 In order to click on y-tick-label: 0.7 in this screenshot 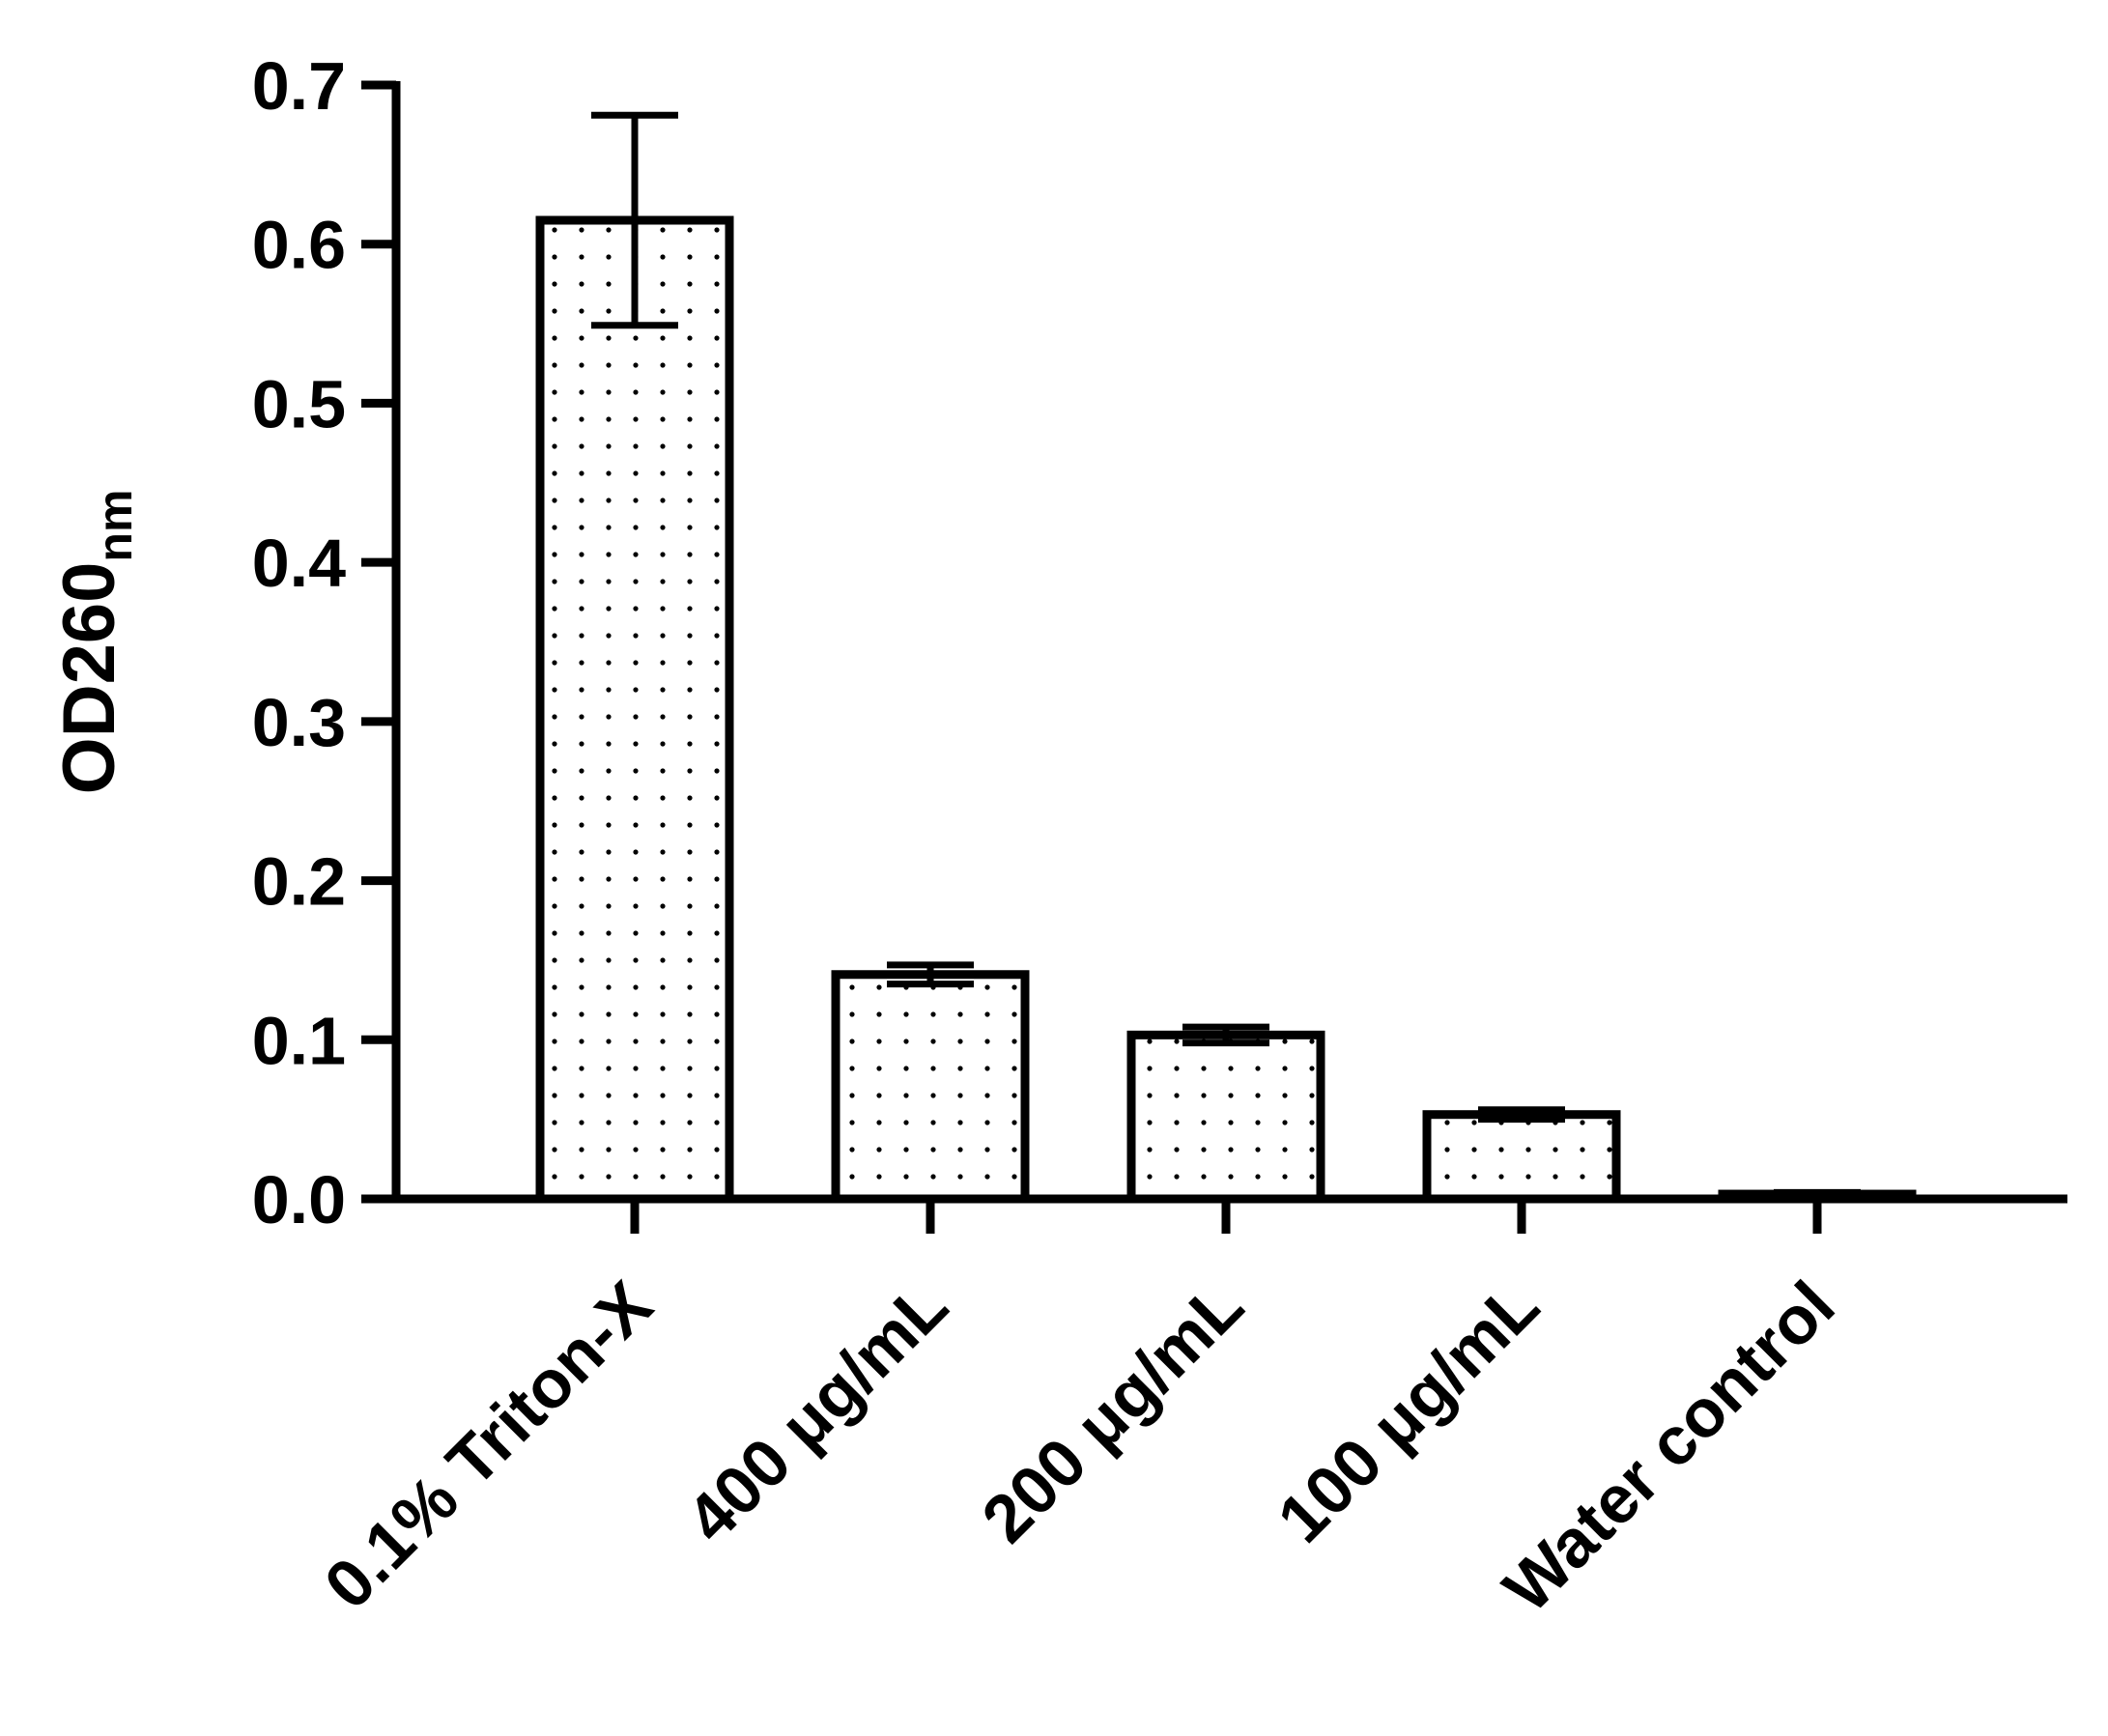, I will do `click(299, 86)`.